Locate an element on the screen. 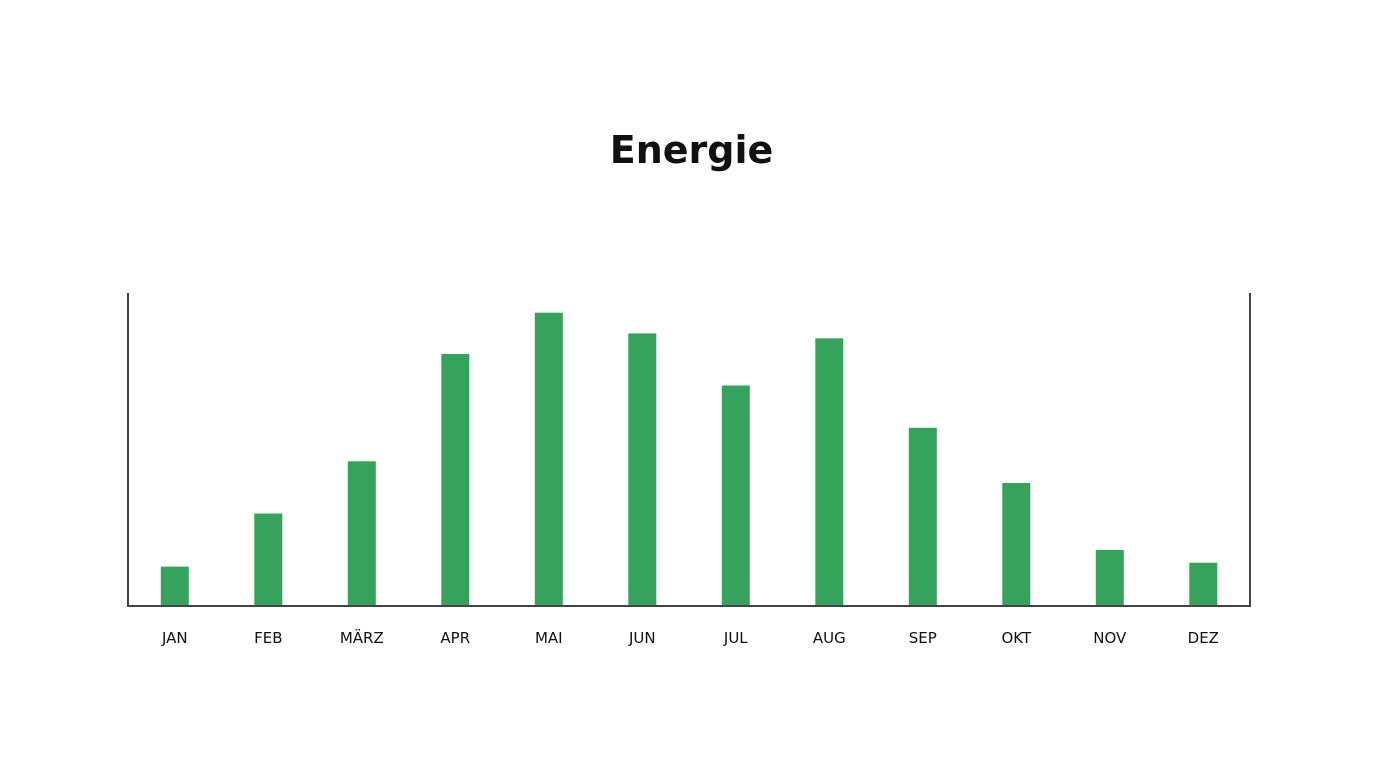 This screenshot has width=1383, height=775. bar-märz is located at coordinates (361, 533).